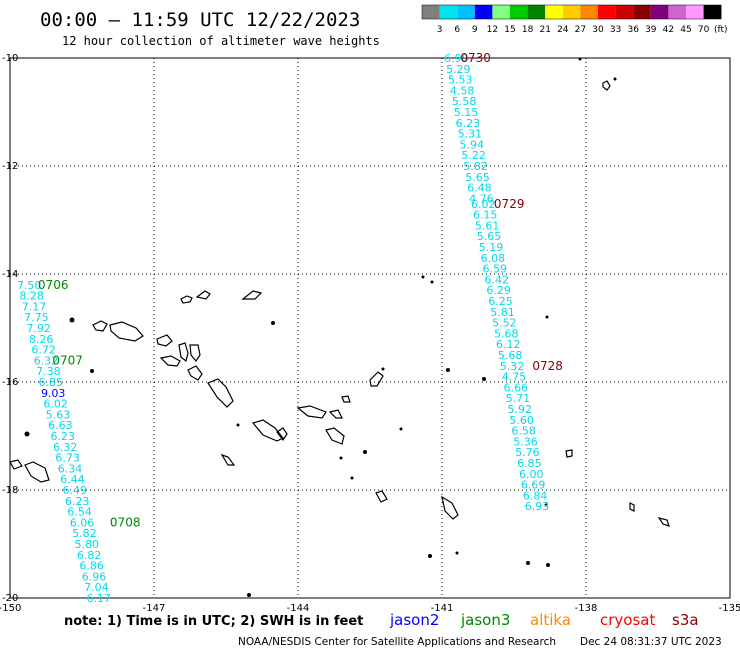  What do you see at coordinates (67, 458) in the screenshot?
I see `wave-height-point: 6.73` at bounding box center [67, 458].